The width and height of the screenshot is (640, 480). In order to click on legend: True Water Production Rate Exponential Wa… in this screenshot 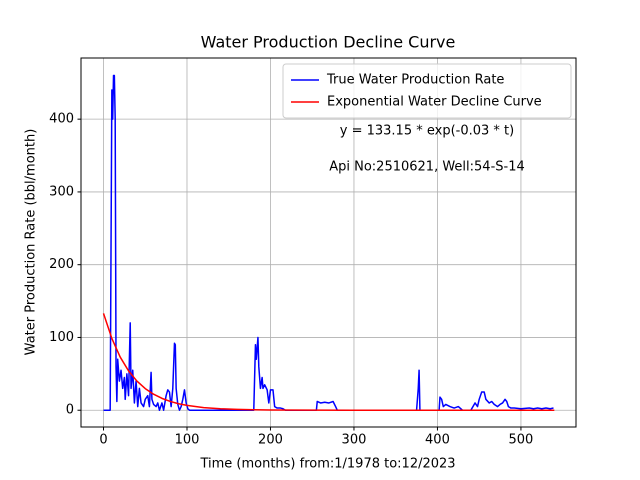, I will do `click(427, 91)`.